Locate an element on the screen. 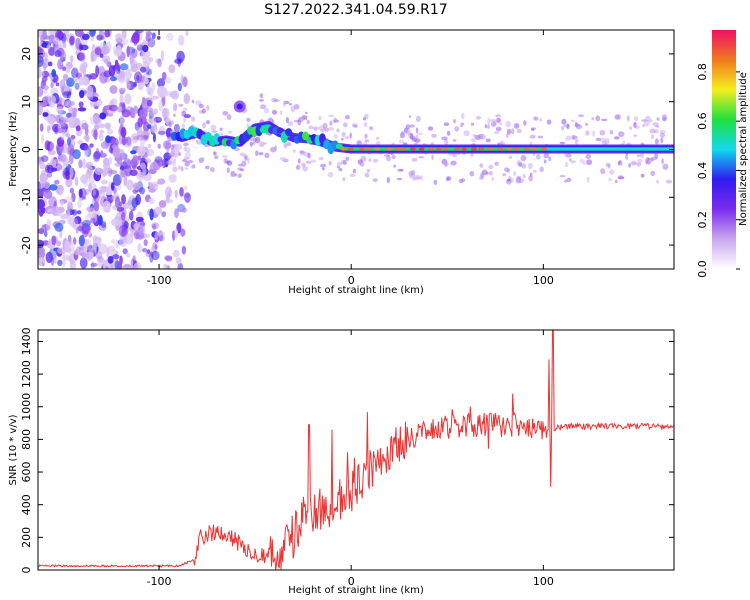  colorbar-label: Normalized spectral amplitude is located at coordinates (743, 149).